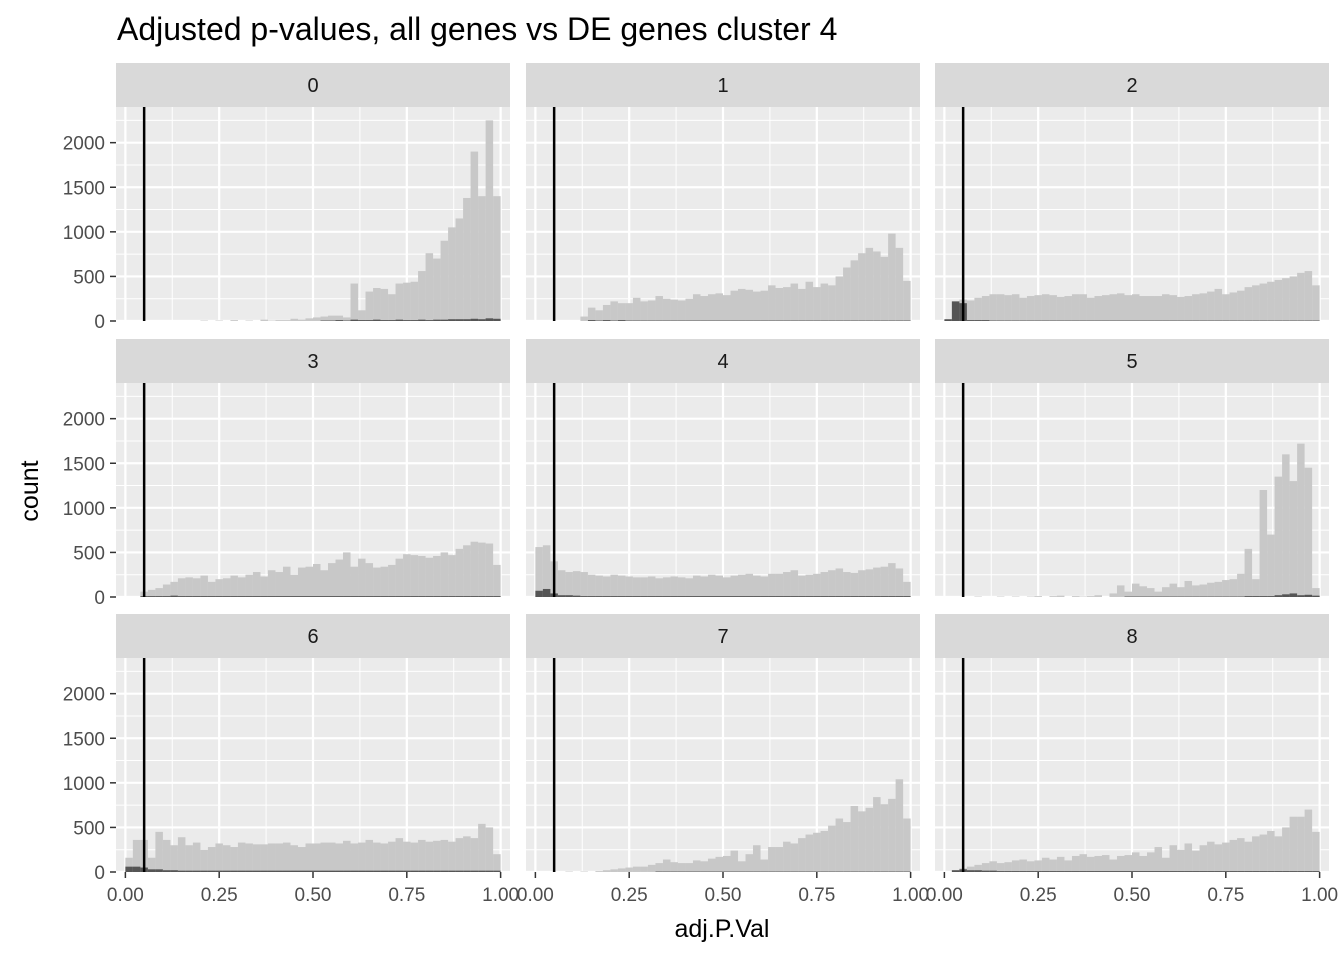 Image resolution: width=1344 pixels, height=965 pixels. I want to click on facet-strip-label: 4, so click(722, 362).